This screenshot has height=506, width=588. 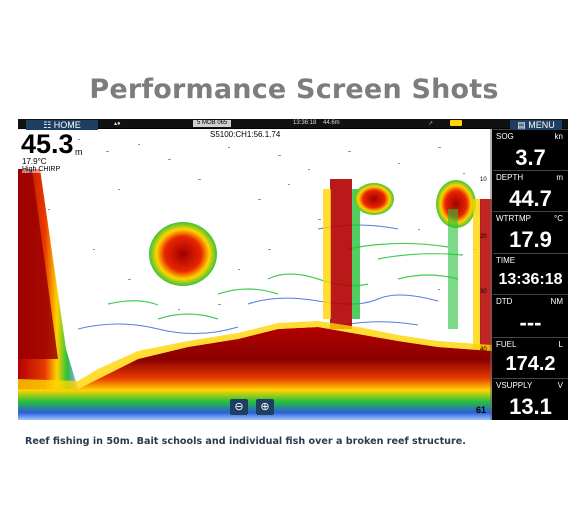 I want to click on zoom-in-icon: ⊕, so click(x=265, y=407).